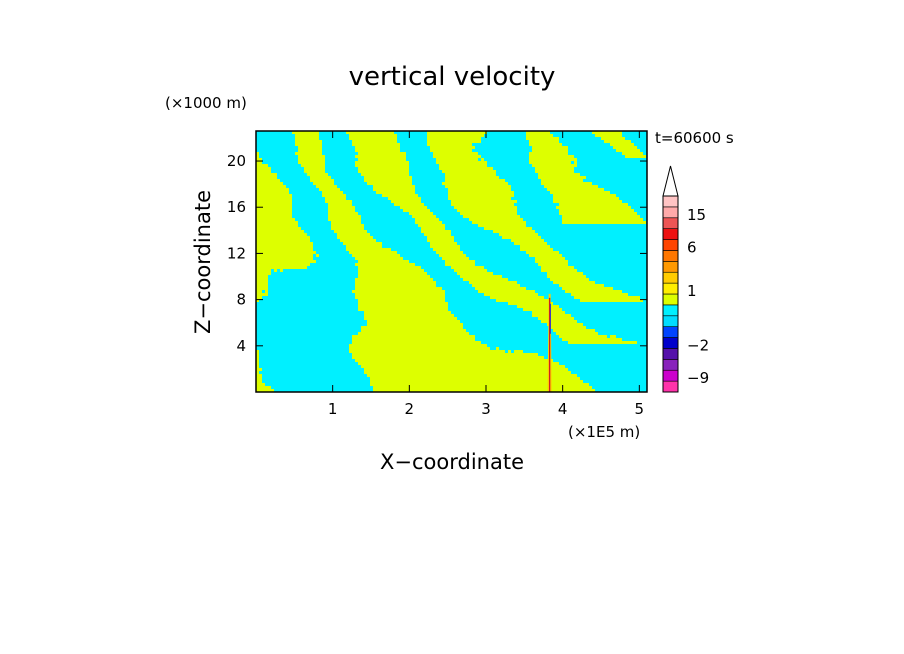 This screenshot has width=904, height=654. What do you see at coordinates (410, 409) in the screenshot?
I see `x-tick-label: 2` at bounding box center [410, 409].